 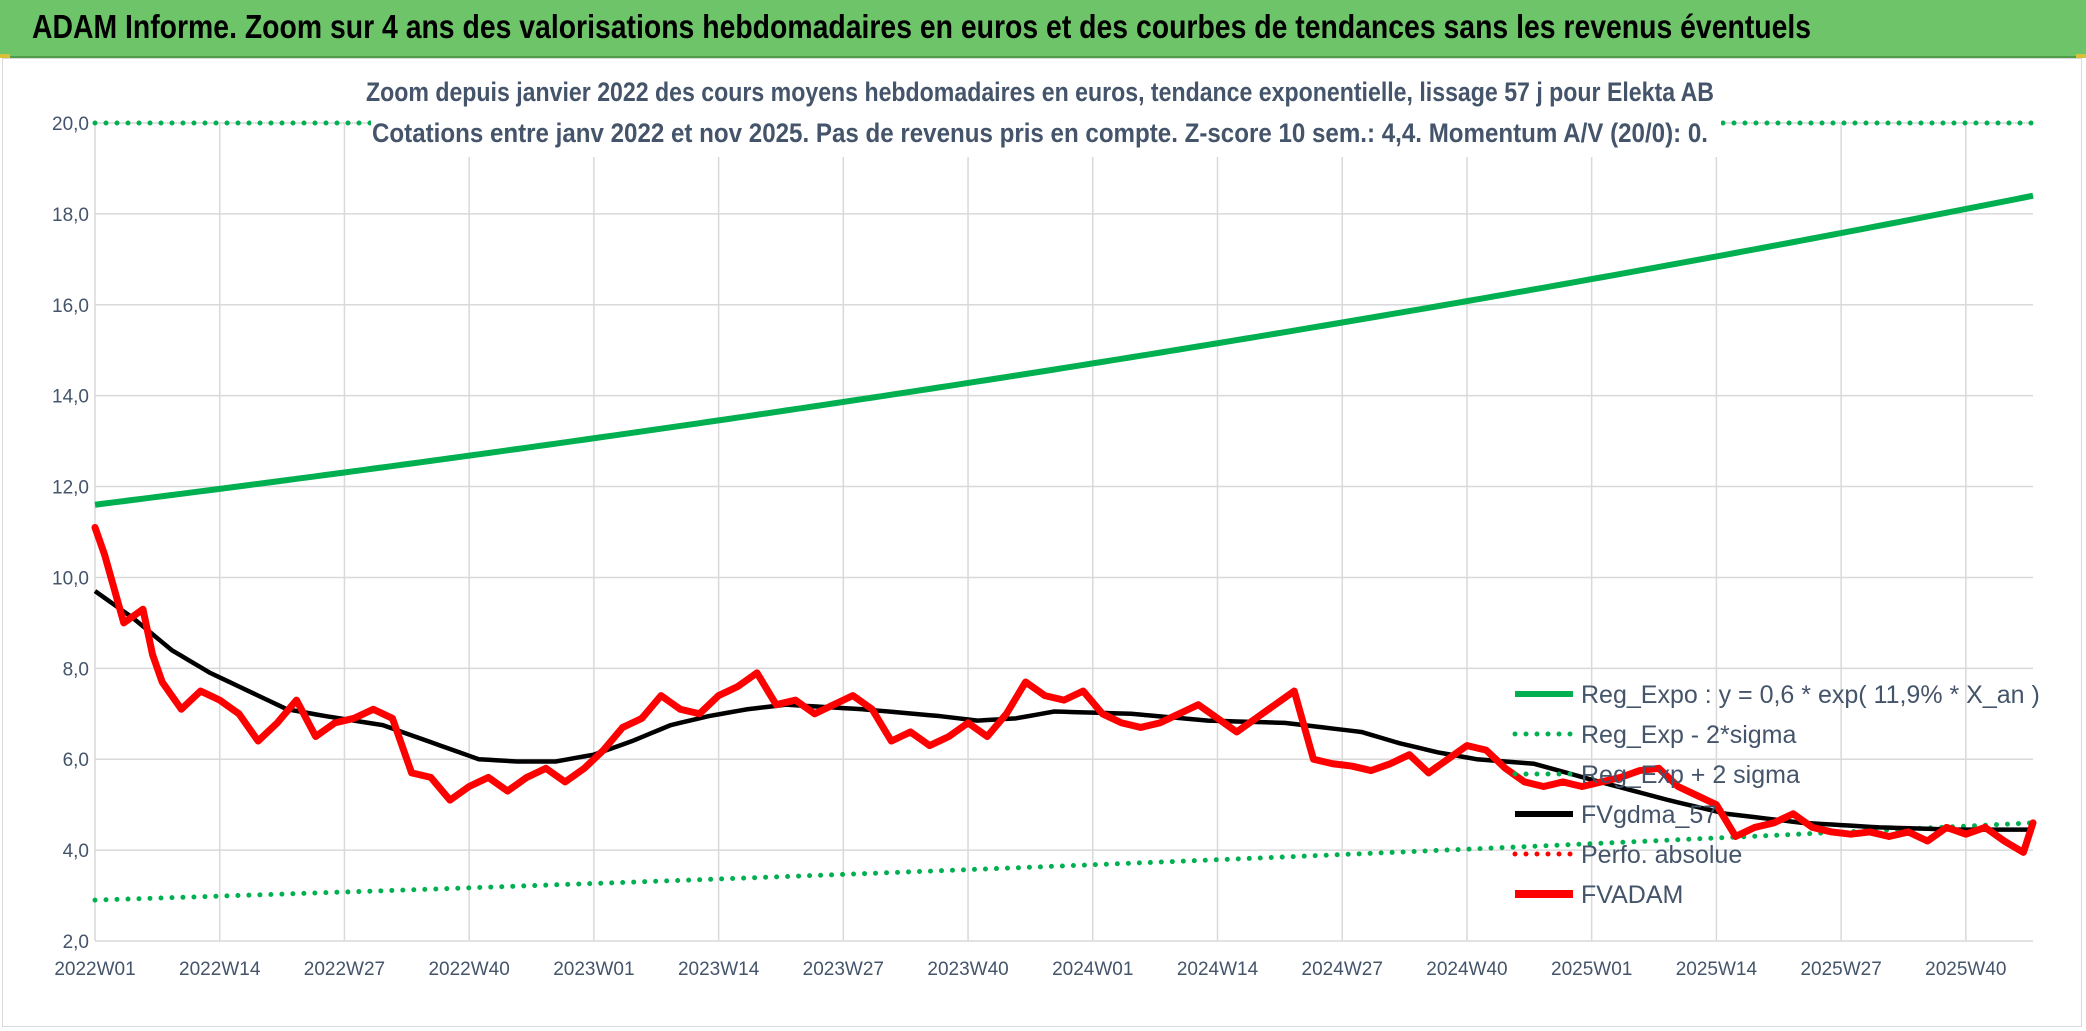 What do you see at coordinates (70, 488) in the screenshot?
I see `y-tick-label: 12,0` at bounding box center [70, 488].